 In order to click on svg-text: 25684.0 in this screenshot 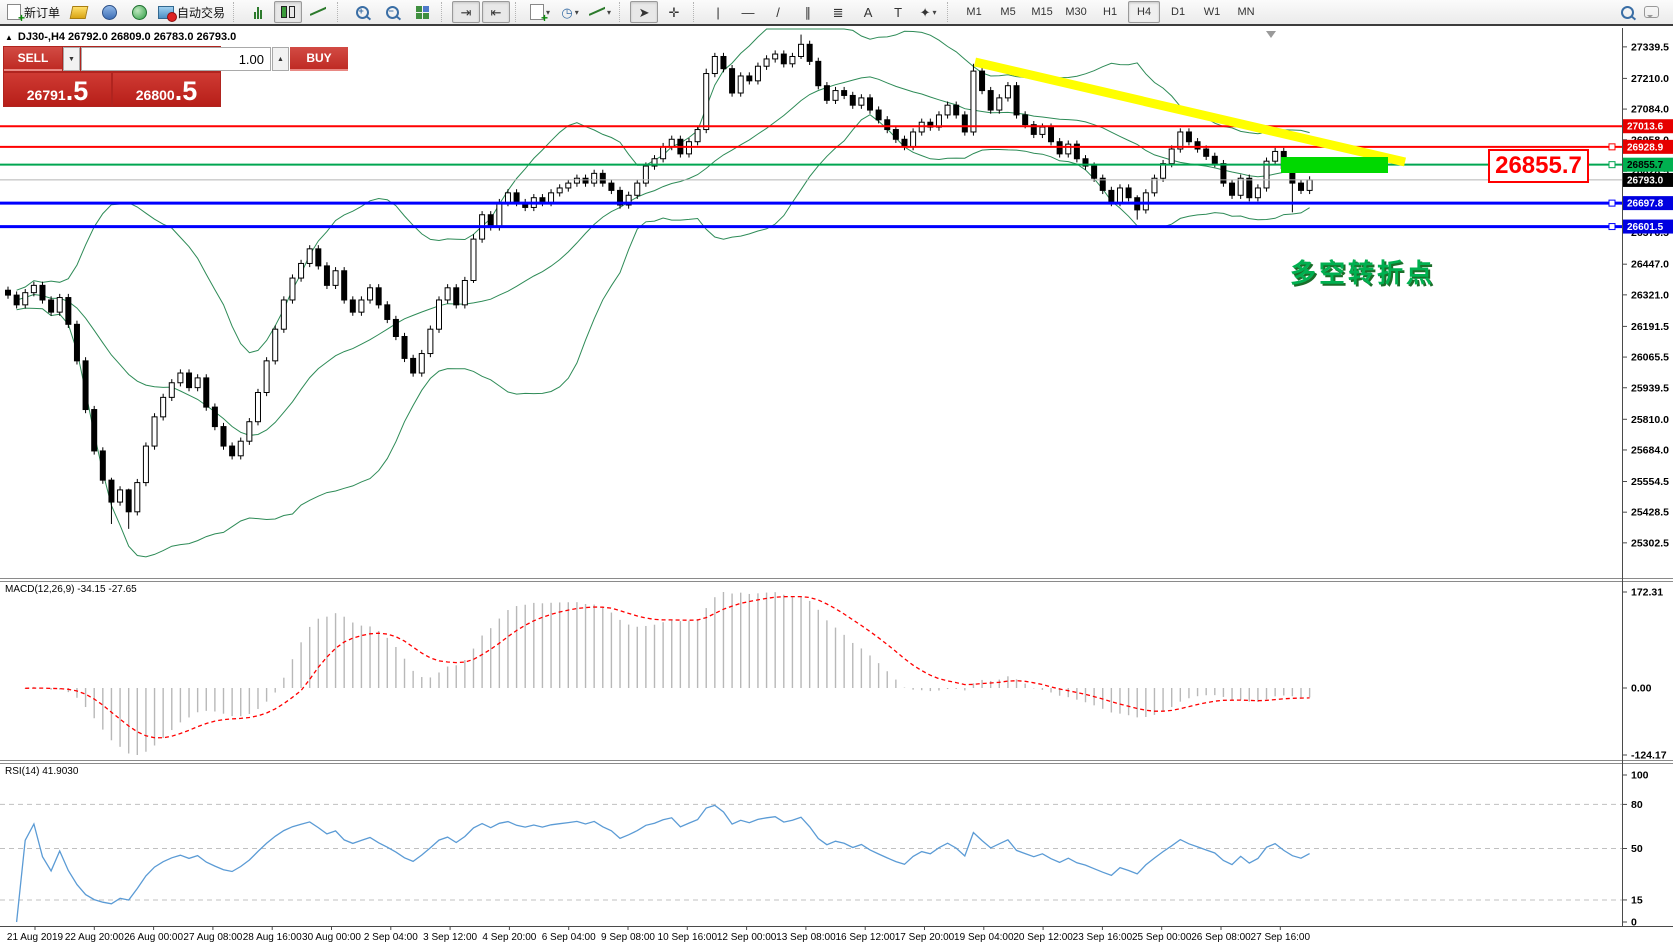, I will do `click(1650, 450)`.